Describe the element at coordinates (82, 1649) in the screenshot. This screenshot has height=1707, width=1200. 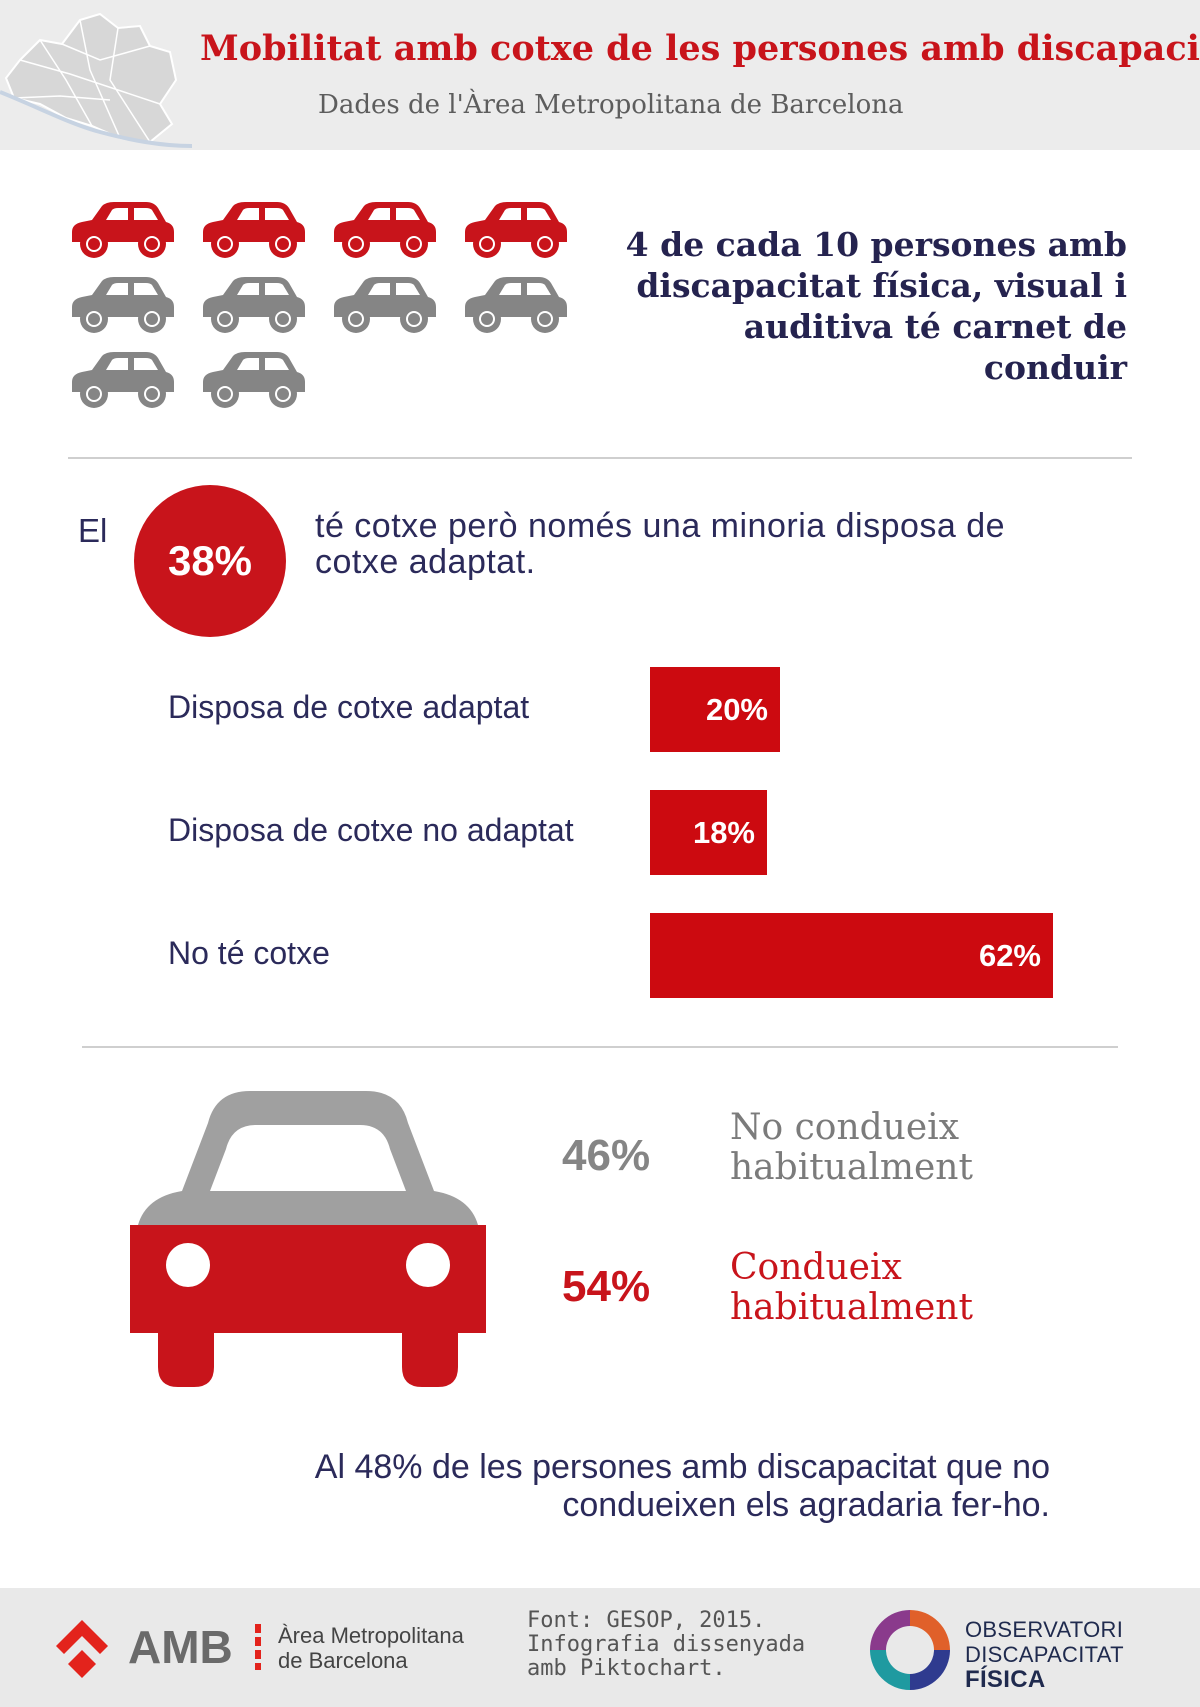
I see `amb-logo-icon` at that location.